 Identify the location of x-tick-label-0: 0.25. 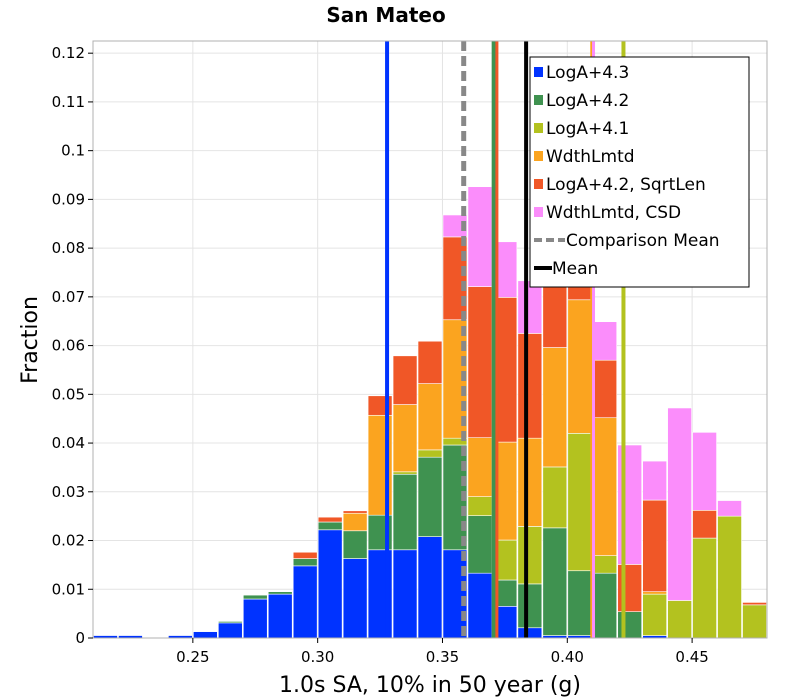
(192, 657).